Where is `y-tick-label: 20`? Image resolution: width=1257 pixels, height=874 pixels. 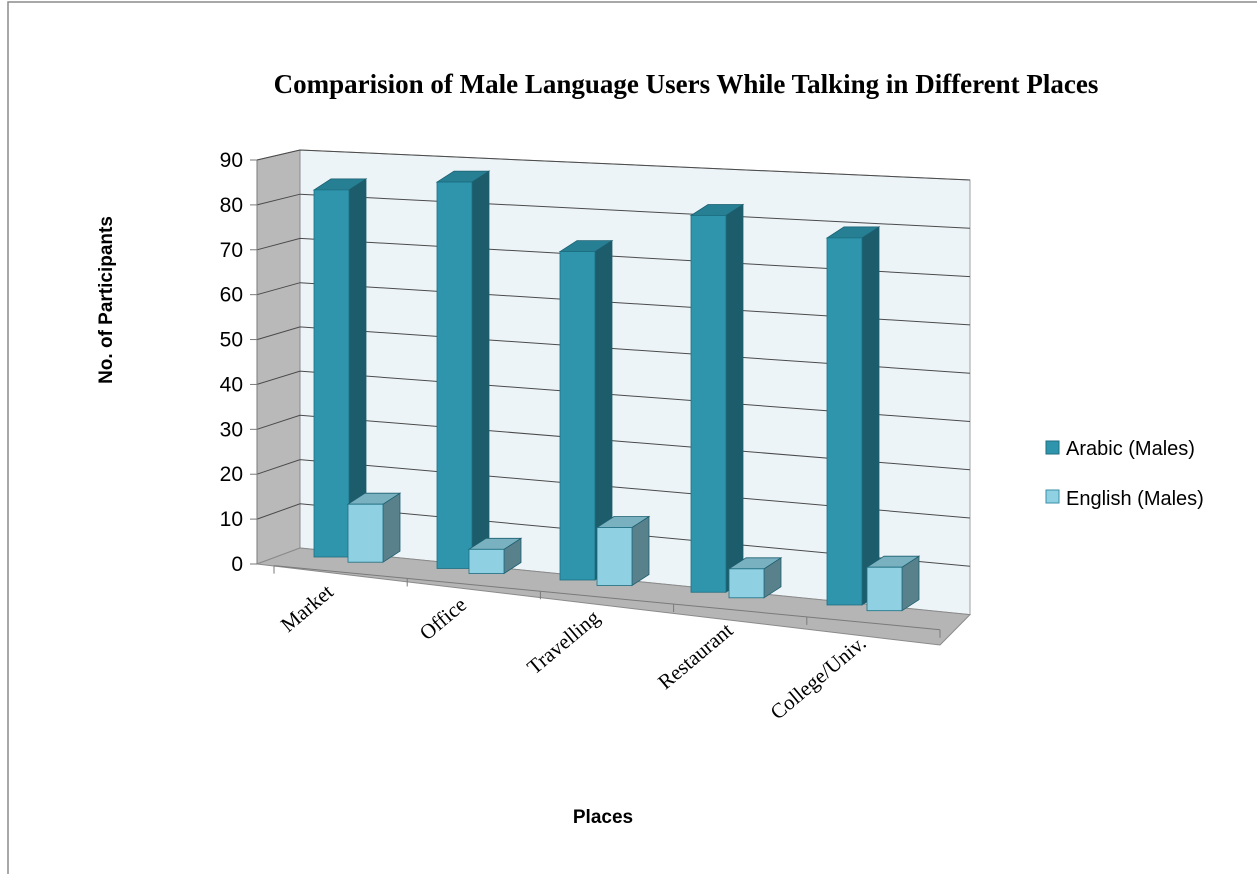
y-tick-label: 20 is located at coordinates (231, 474).